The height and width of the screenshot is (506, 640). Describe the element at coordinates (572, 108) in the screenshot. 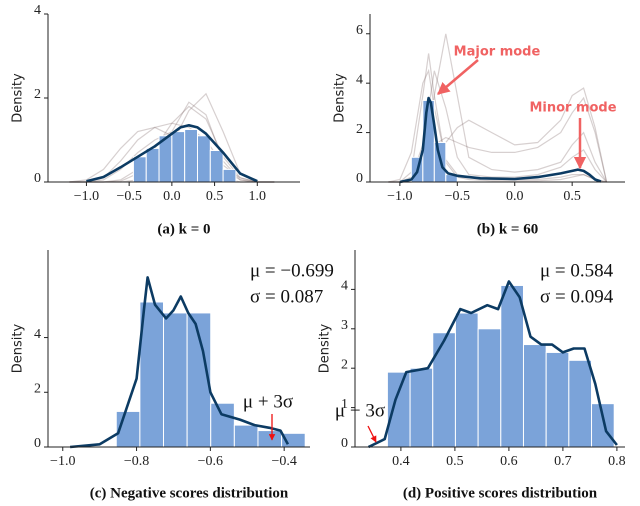

I see `annotation: Minor mode` at that location.